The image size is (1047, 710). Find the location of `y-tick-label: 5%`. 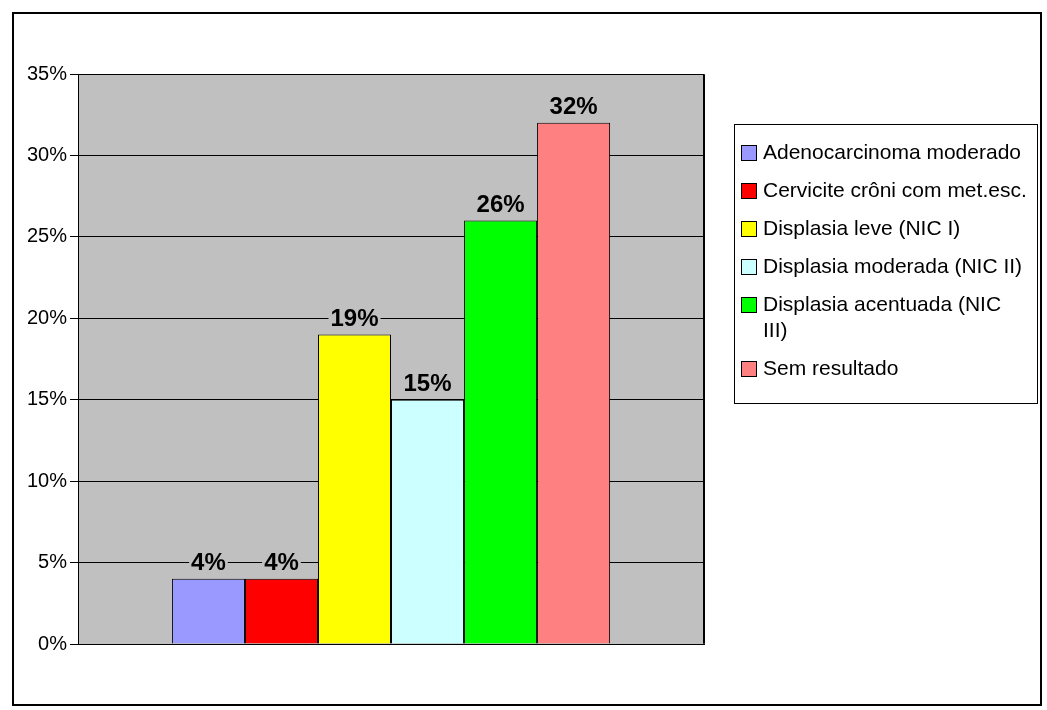

y-tick-label: 5% is located at coordinates (53, 561).